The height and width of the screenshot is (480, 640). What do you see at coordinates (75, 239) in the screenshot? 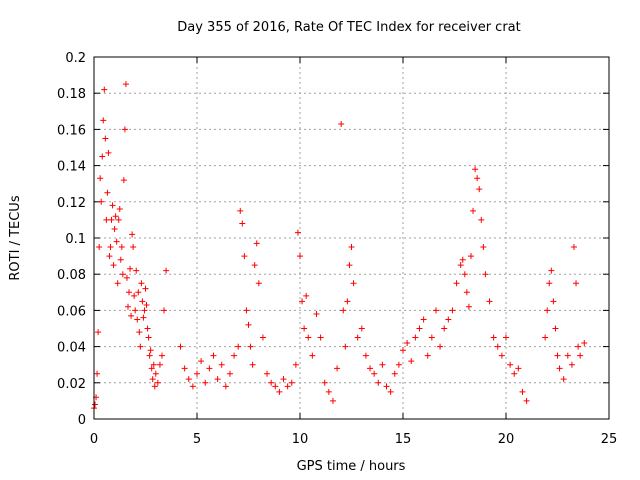
I see `y-tick-label: 0.1` at bounding box center [75, 239].